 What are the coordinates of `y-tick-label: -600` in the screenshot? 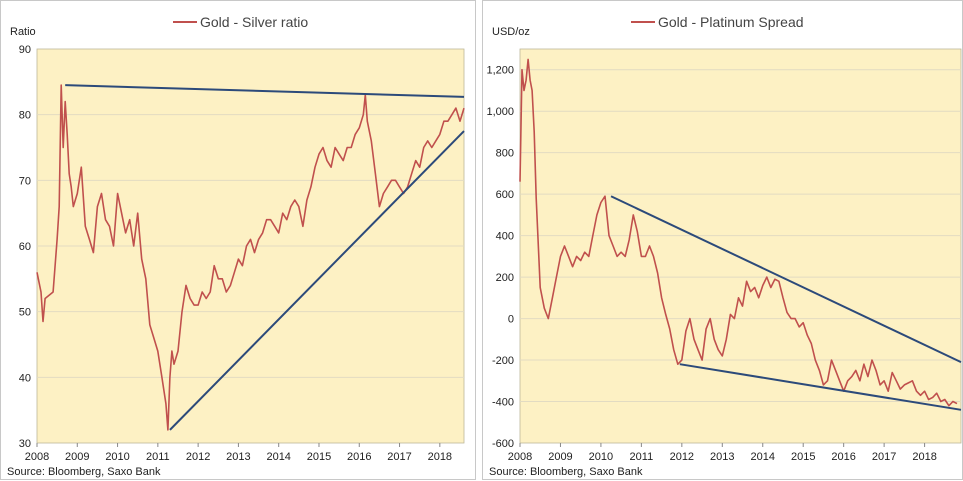 It's located at (503, 444).